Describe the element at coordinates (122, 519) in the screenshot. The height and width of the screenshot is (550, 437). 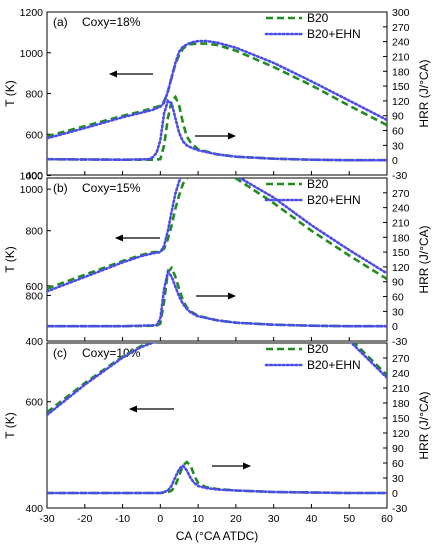
I see `x-tick-label: -10` at that location.